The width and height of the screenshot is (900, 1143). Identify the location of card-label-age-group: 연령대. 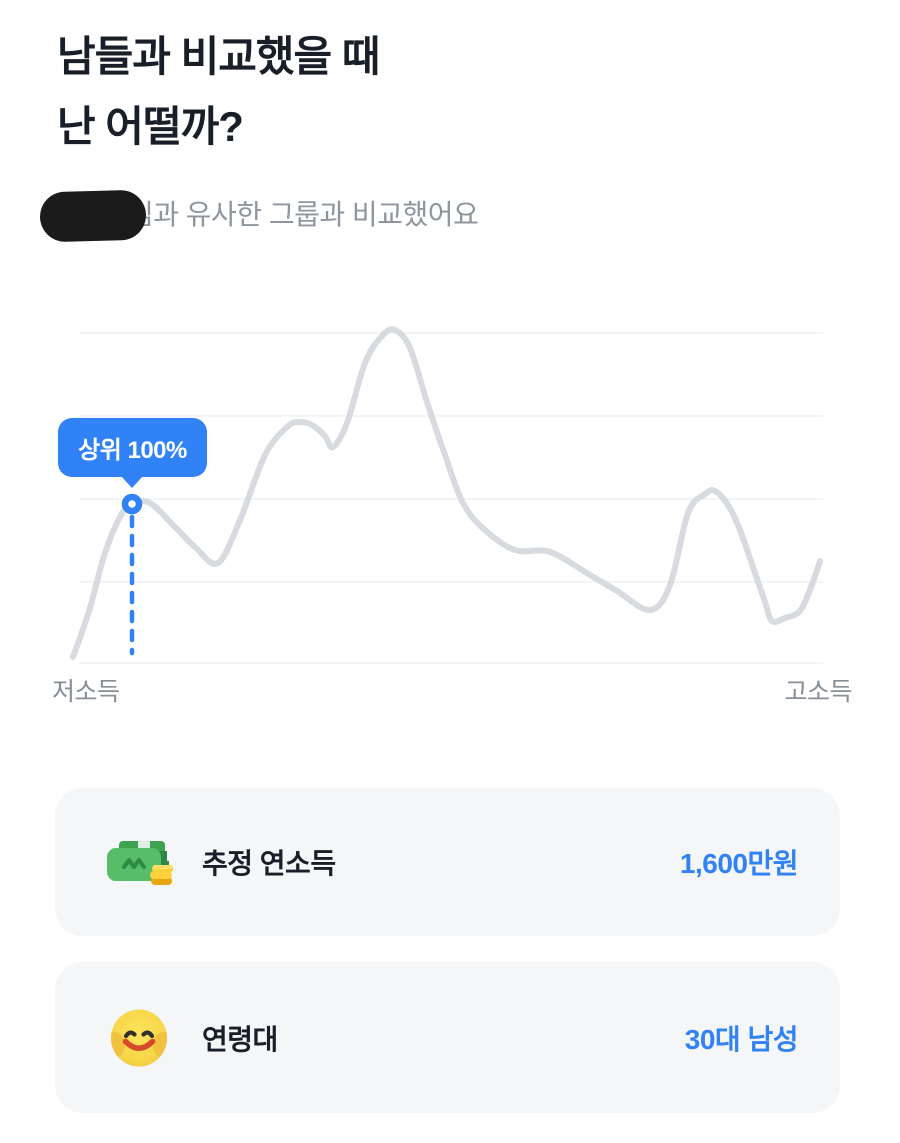
(240, 1039).